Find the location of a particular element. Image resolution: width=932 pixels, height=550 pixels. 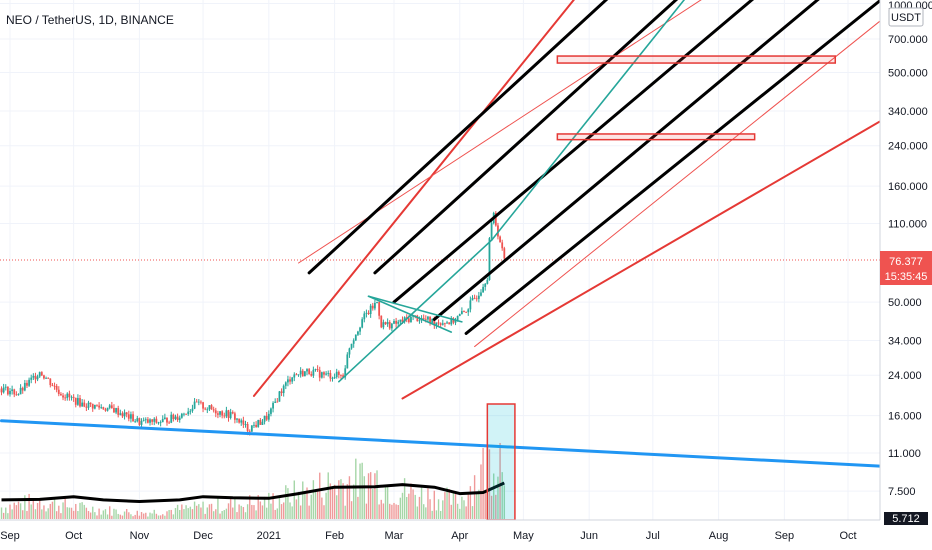

blue-trend-line is located at coordinates (444, 443).